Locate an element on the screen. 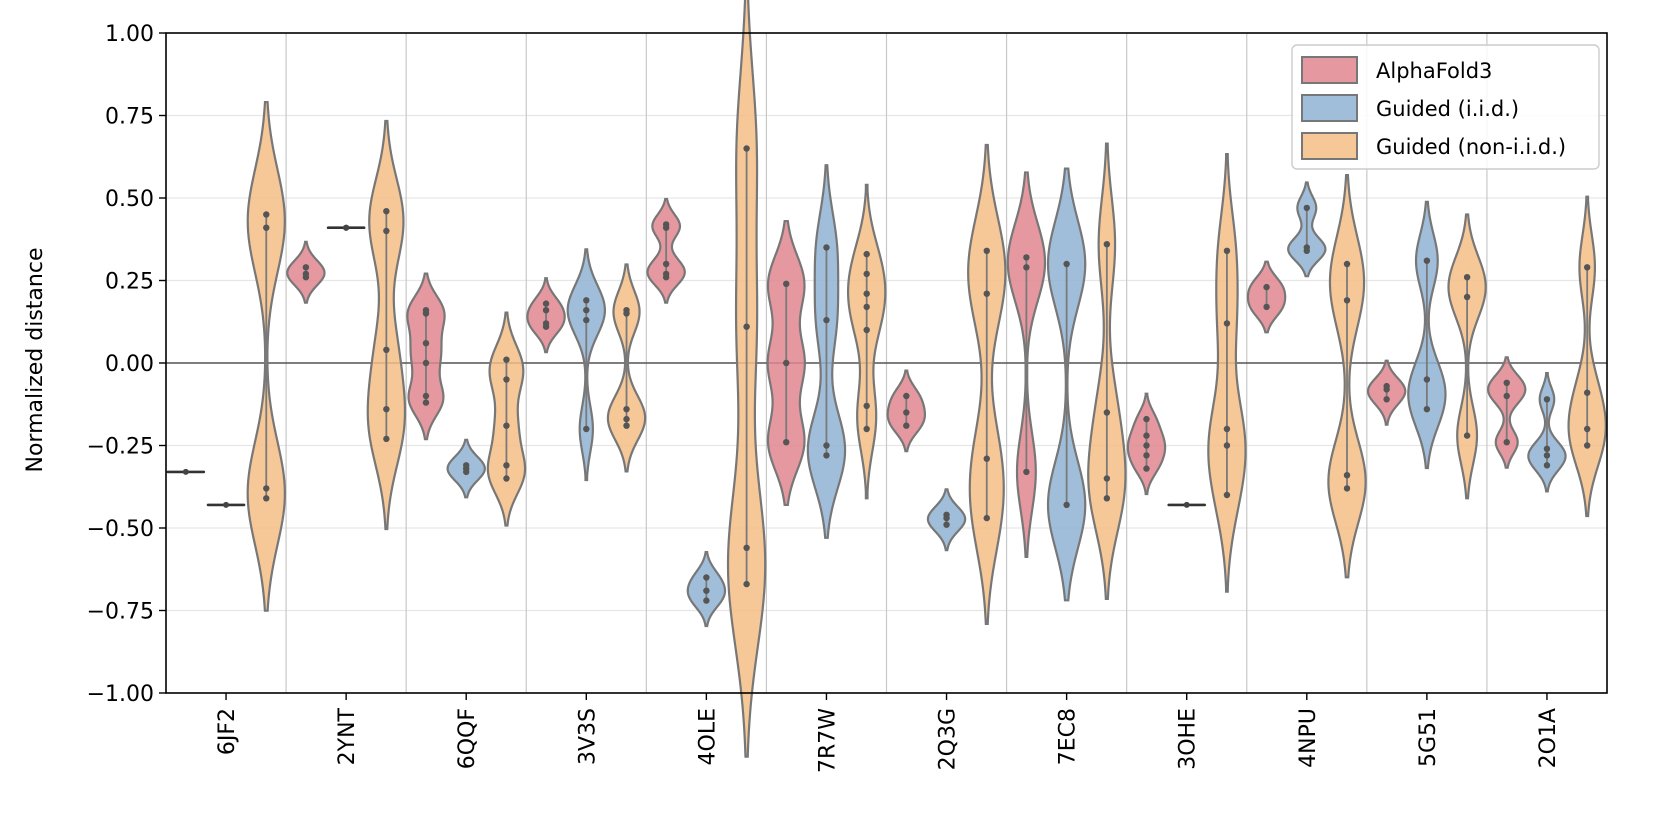 The height and width of the screenshot is (820, 1659). legend-box is located at coordinates (1445, 107).